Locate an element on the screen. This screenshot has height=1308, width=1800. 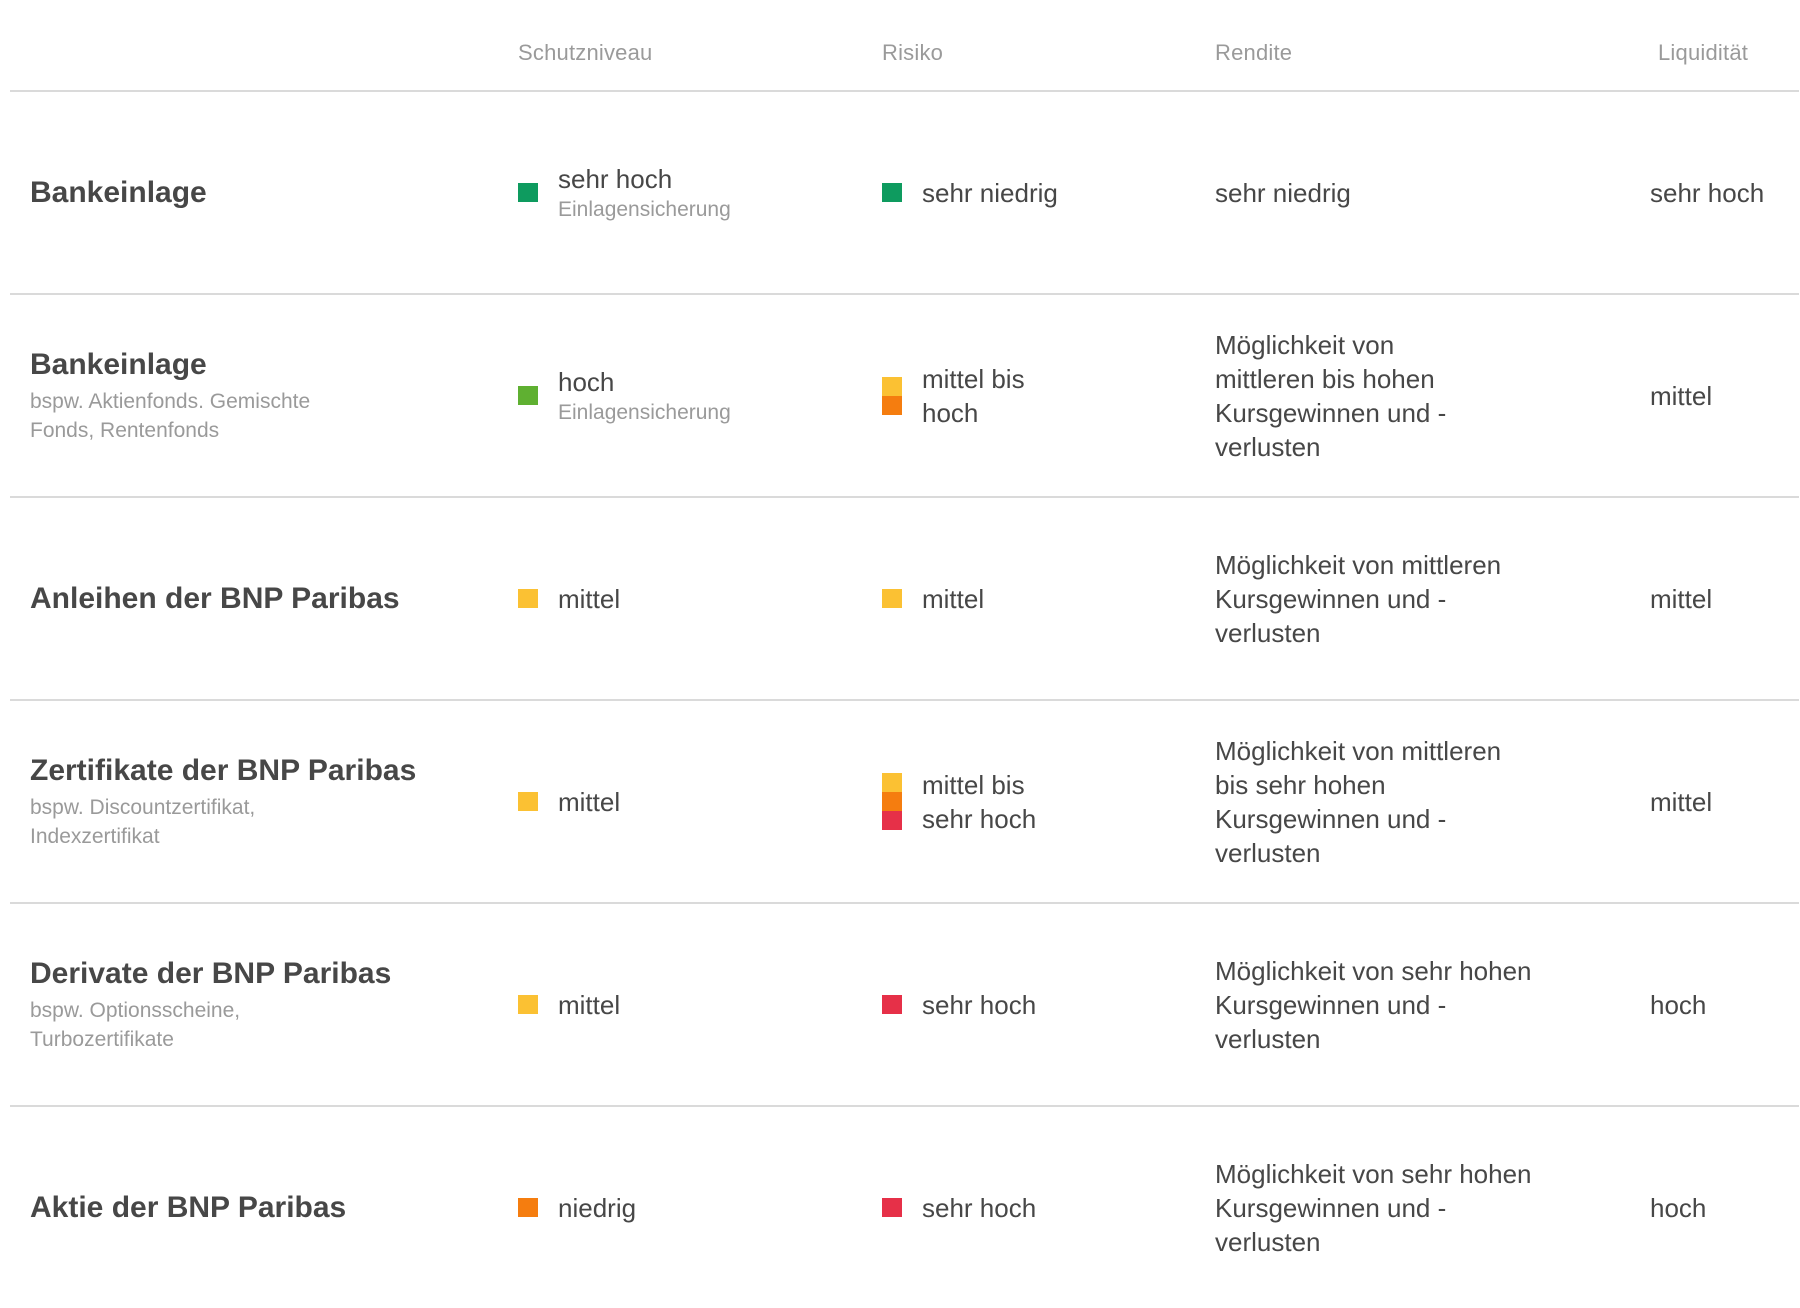
product-title: Zertifikate der BNP Paribas is located at coordinates (223, 770).